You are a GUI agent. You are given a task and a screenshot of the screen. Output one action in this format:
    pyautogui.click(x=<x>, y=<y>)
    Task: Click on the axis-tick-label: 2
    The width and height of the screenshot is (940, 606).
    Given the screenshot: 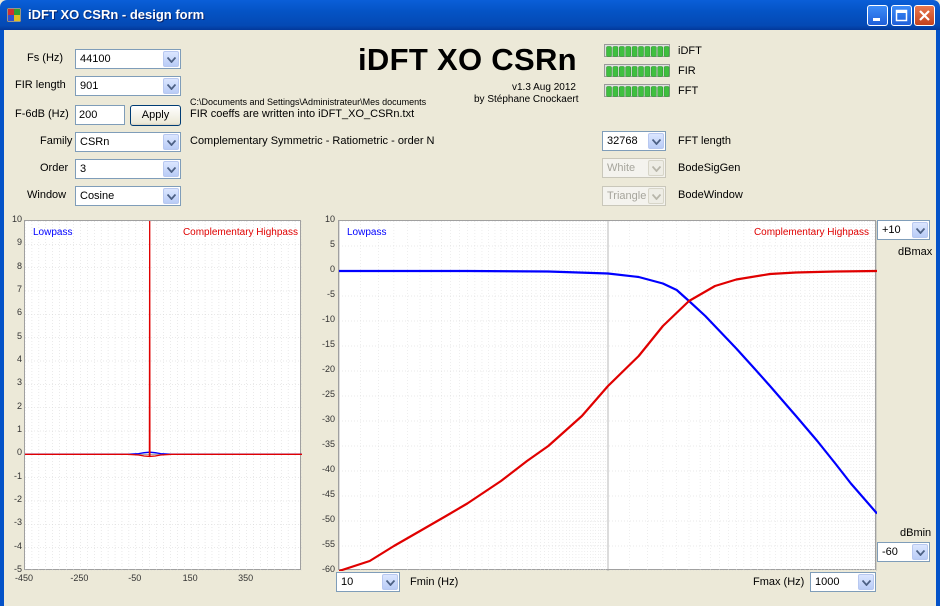 What is the action you would take?
    pyautogui.click(x=19, y=405)
    